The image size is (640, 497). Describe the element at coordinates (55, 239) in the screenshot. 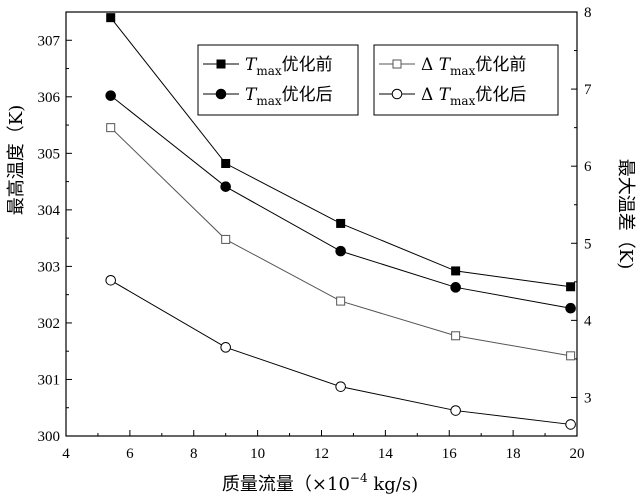

I see `y-left-axis-ticks: 300 301 302 303 304 305 306 307` at that location.